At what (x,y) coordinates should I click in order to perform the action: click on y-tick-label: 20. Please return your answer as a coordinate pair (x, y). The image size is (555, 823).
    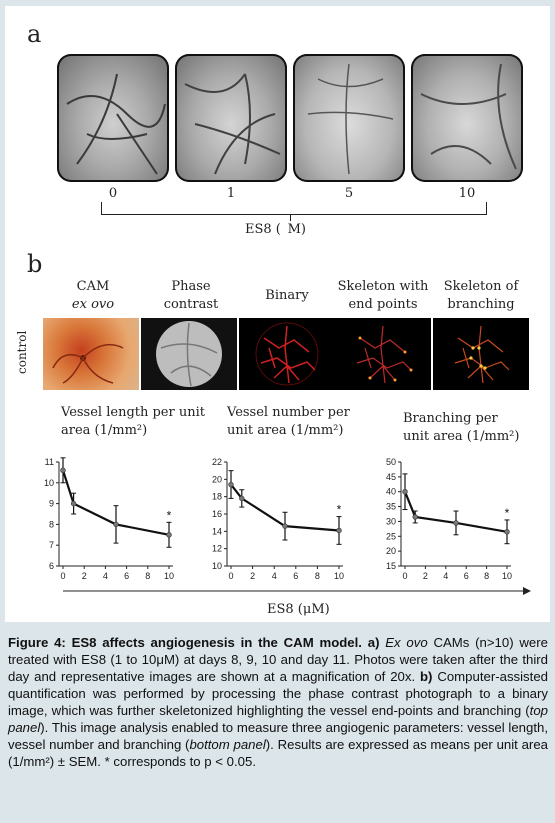
    Looking at the image, I should click on (391, 551).